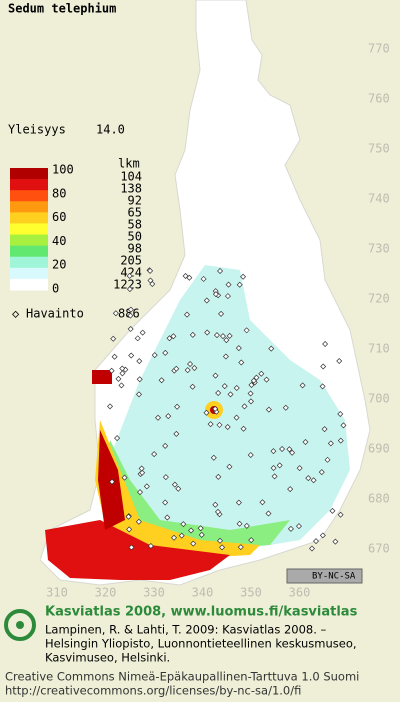 The image size is (400, 702). Describe the element at coordinates (379, 399) in the screenshot. I see `north-grid-label: 700` at that location.